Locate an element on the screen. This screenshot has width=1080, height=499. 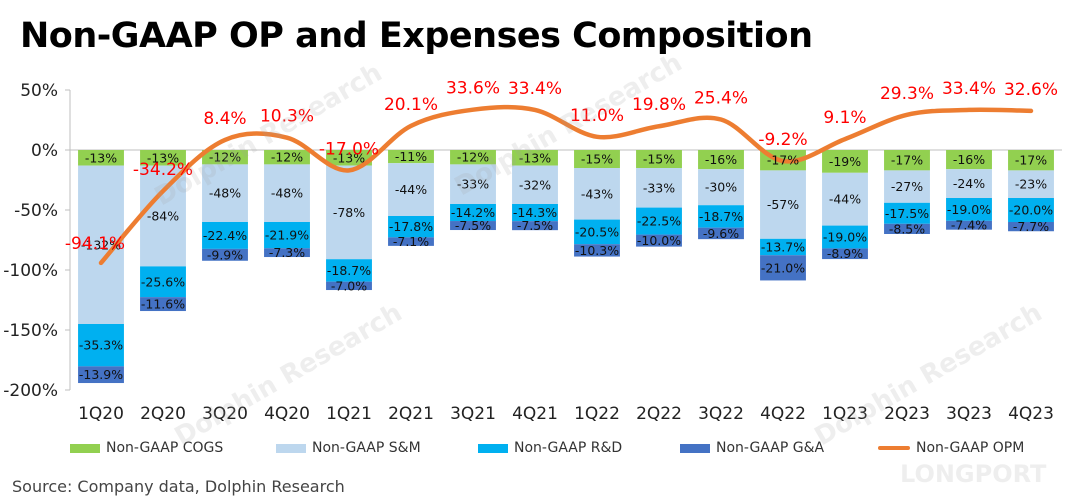
bar-label-sm: -132% is located at coordinates (101, 244).